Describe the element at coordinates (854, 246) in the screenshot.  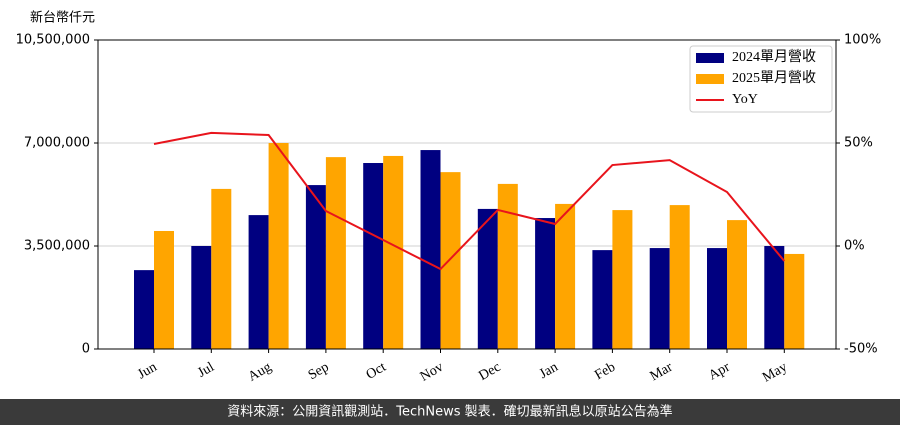
I see `y2-tick-label: 0%` at that location.